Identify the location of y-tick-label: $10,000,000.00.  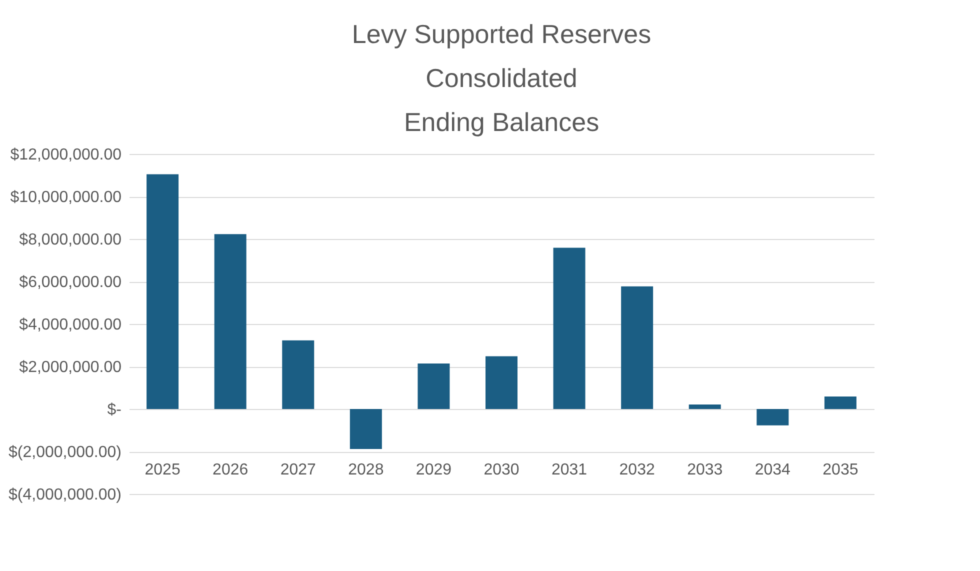
(66, 197).